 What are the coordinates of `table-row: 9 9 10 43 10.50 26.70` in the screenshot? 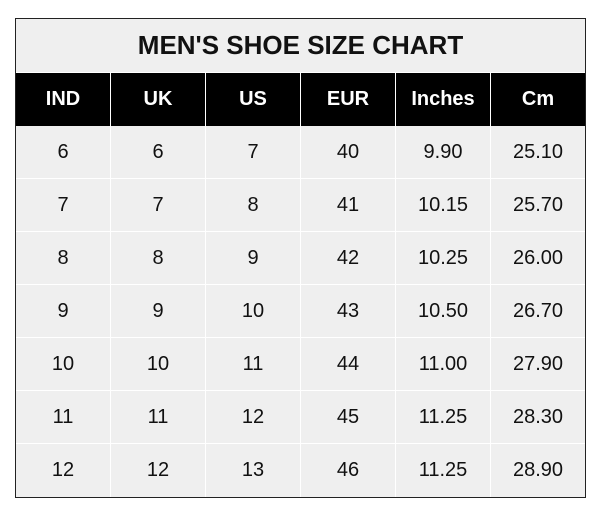 It's located at (300, 311).